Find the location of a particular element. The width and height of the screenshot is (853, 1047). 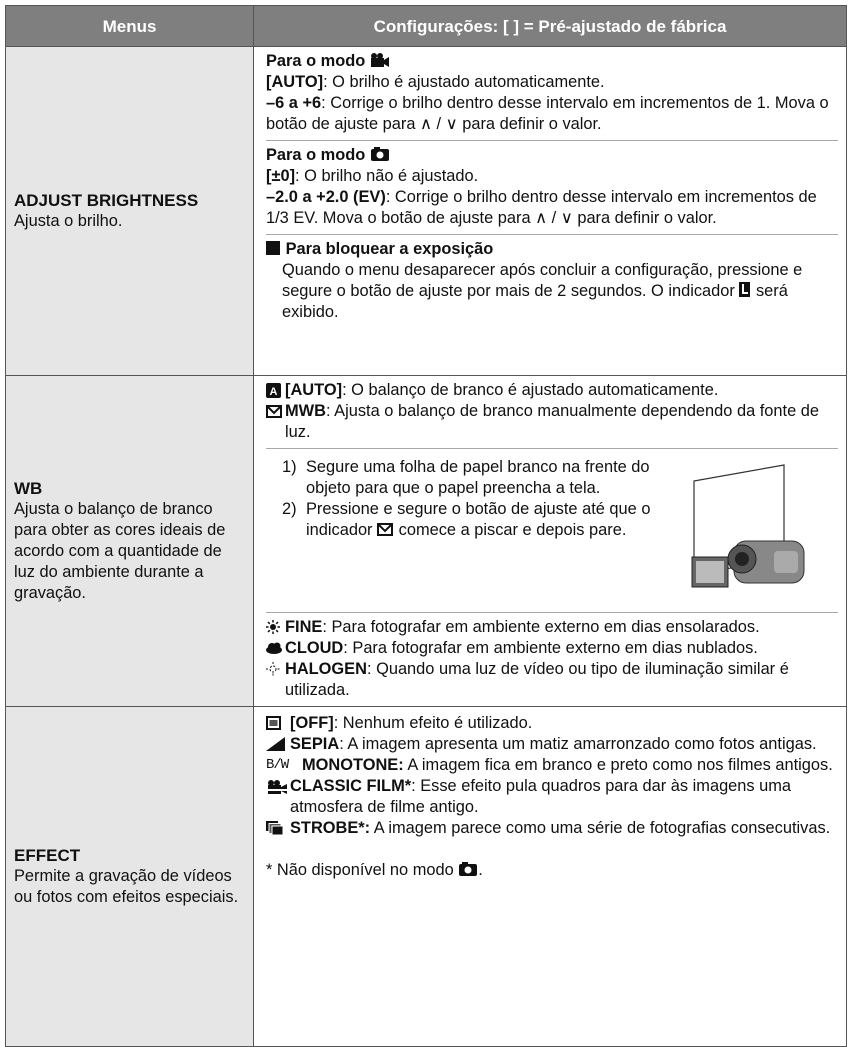

term: –2.0 a +2.0 (EV) is located at coordinates (326, 197).